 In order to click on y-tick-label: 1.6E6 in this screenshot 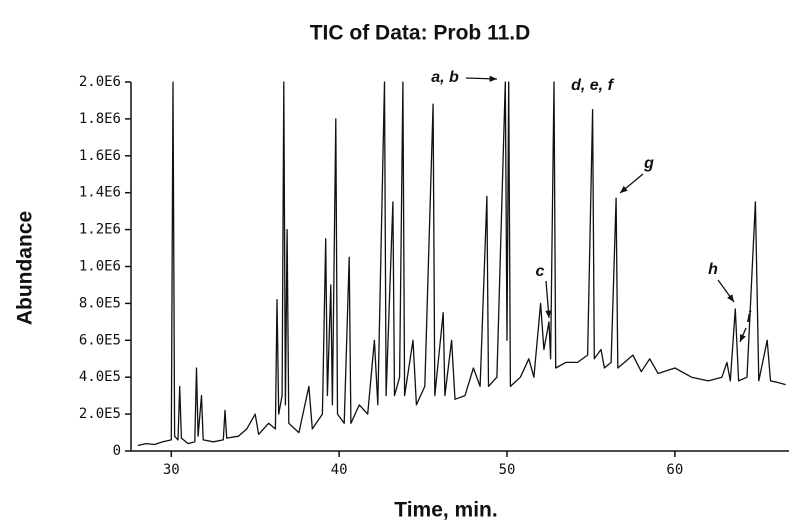, I will do `click(100, 156)`.